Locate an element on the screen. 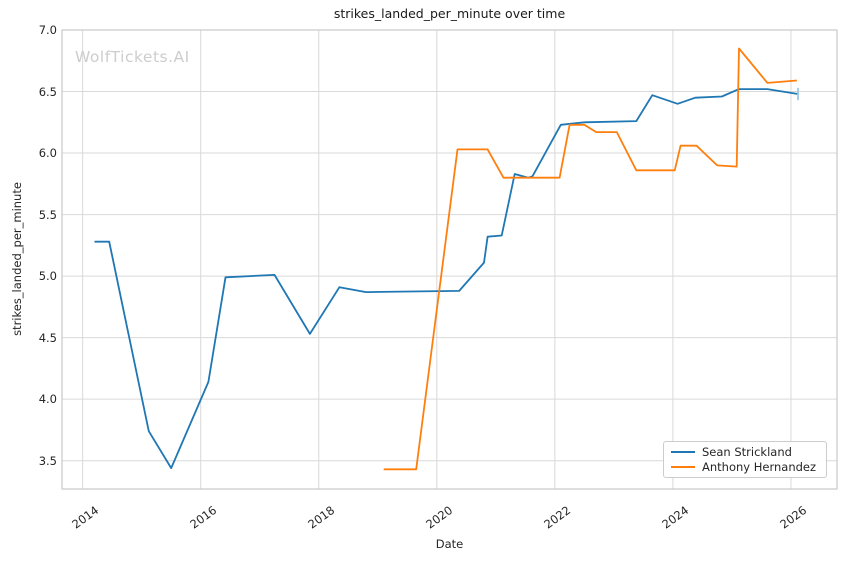 The image size is (844, 561). legend-label: Sean Strickland is located at coordinates (747, 452).